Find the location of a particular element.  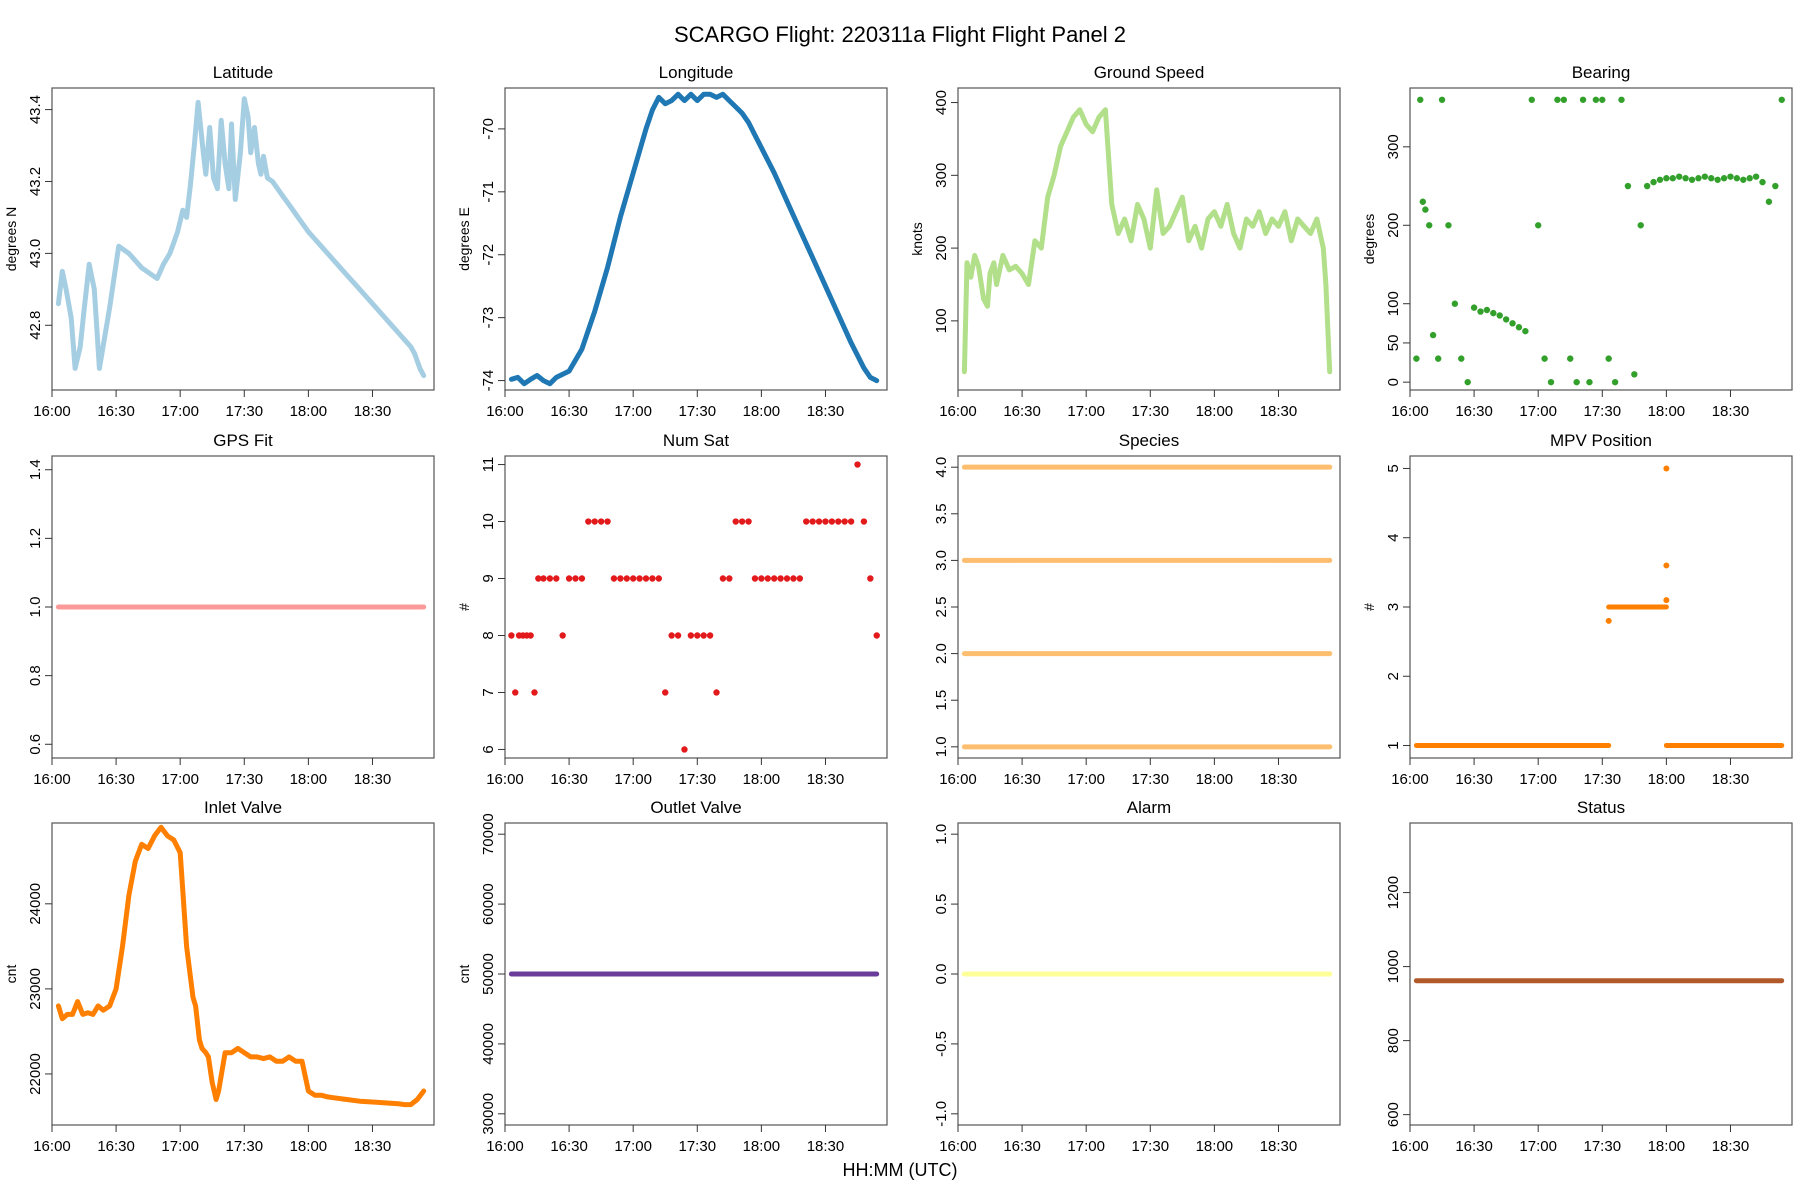

panel-title: Status is located at coordinates (1601, 807).